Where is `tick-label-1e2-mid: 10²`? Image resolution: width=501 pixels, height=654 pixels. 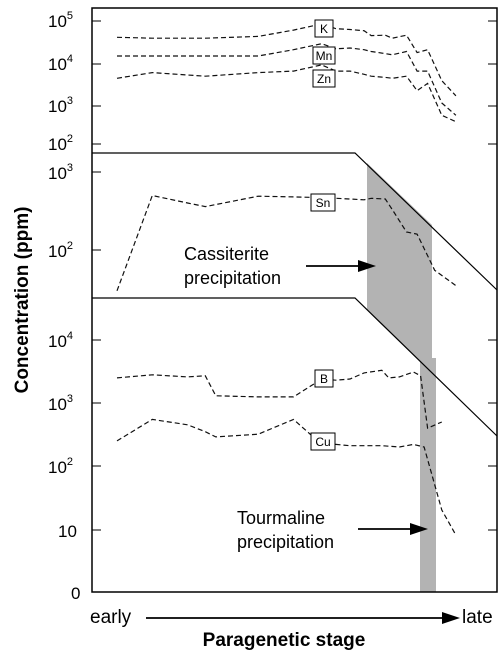
tick-label-1e2-mid: 10² is located at coordinates (60, 250).